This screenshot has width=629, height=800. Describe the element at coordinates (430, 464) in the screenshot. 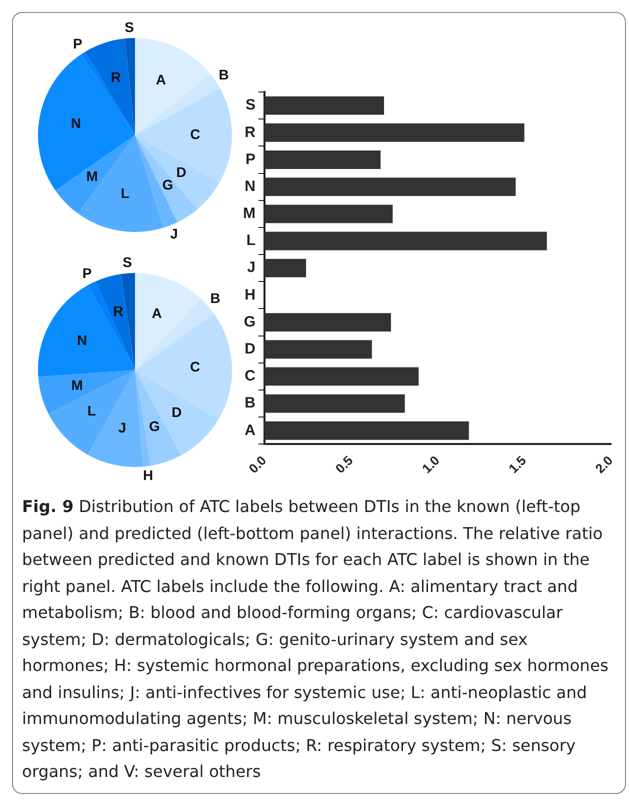

I see `x-tick-label: 1.0` at that location.